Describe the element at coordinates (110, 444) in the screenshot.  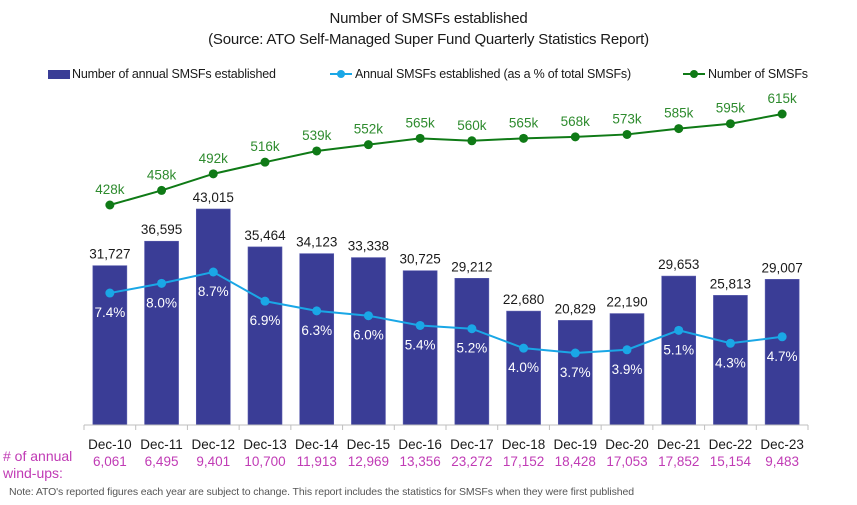
I see `x-tick-label: Dec-10` at that location.